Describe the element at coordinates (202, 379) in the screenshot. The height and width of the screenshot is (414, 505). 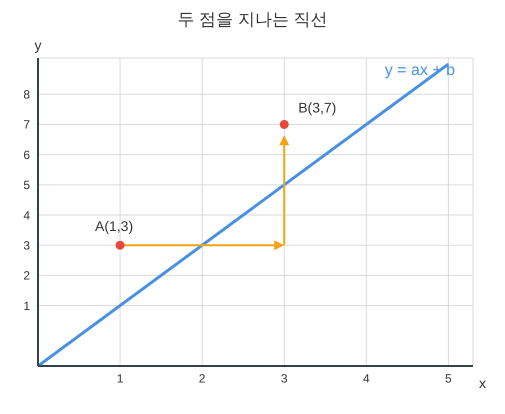
I see `x-tick-label: 2` at that location.